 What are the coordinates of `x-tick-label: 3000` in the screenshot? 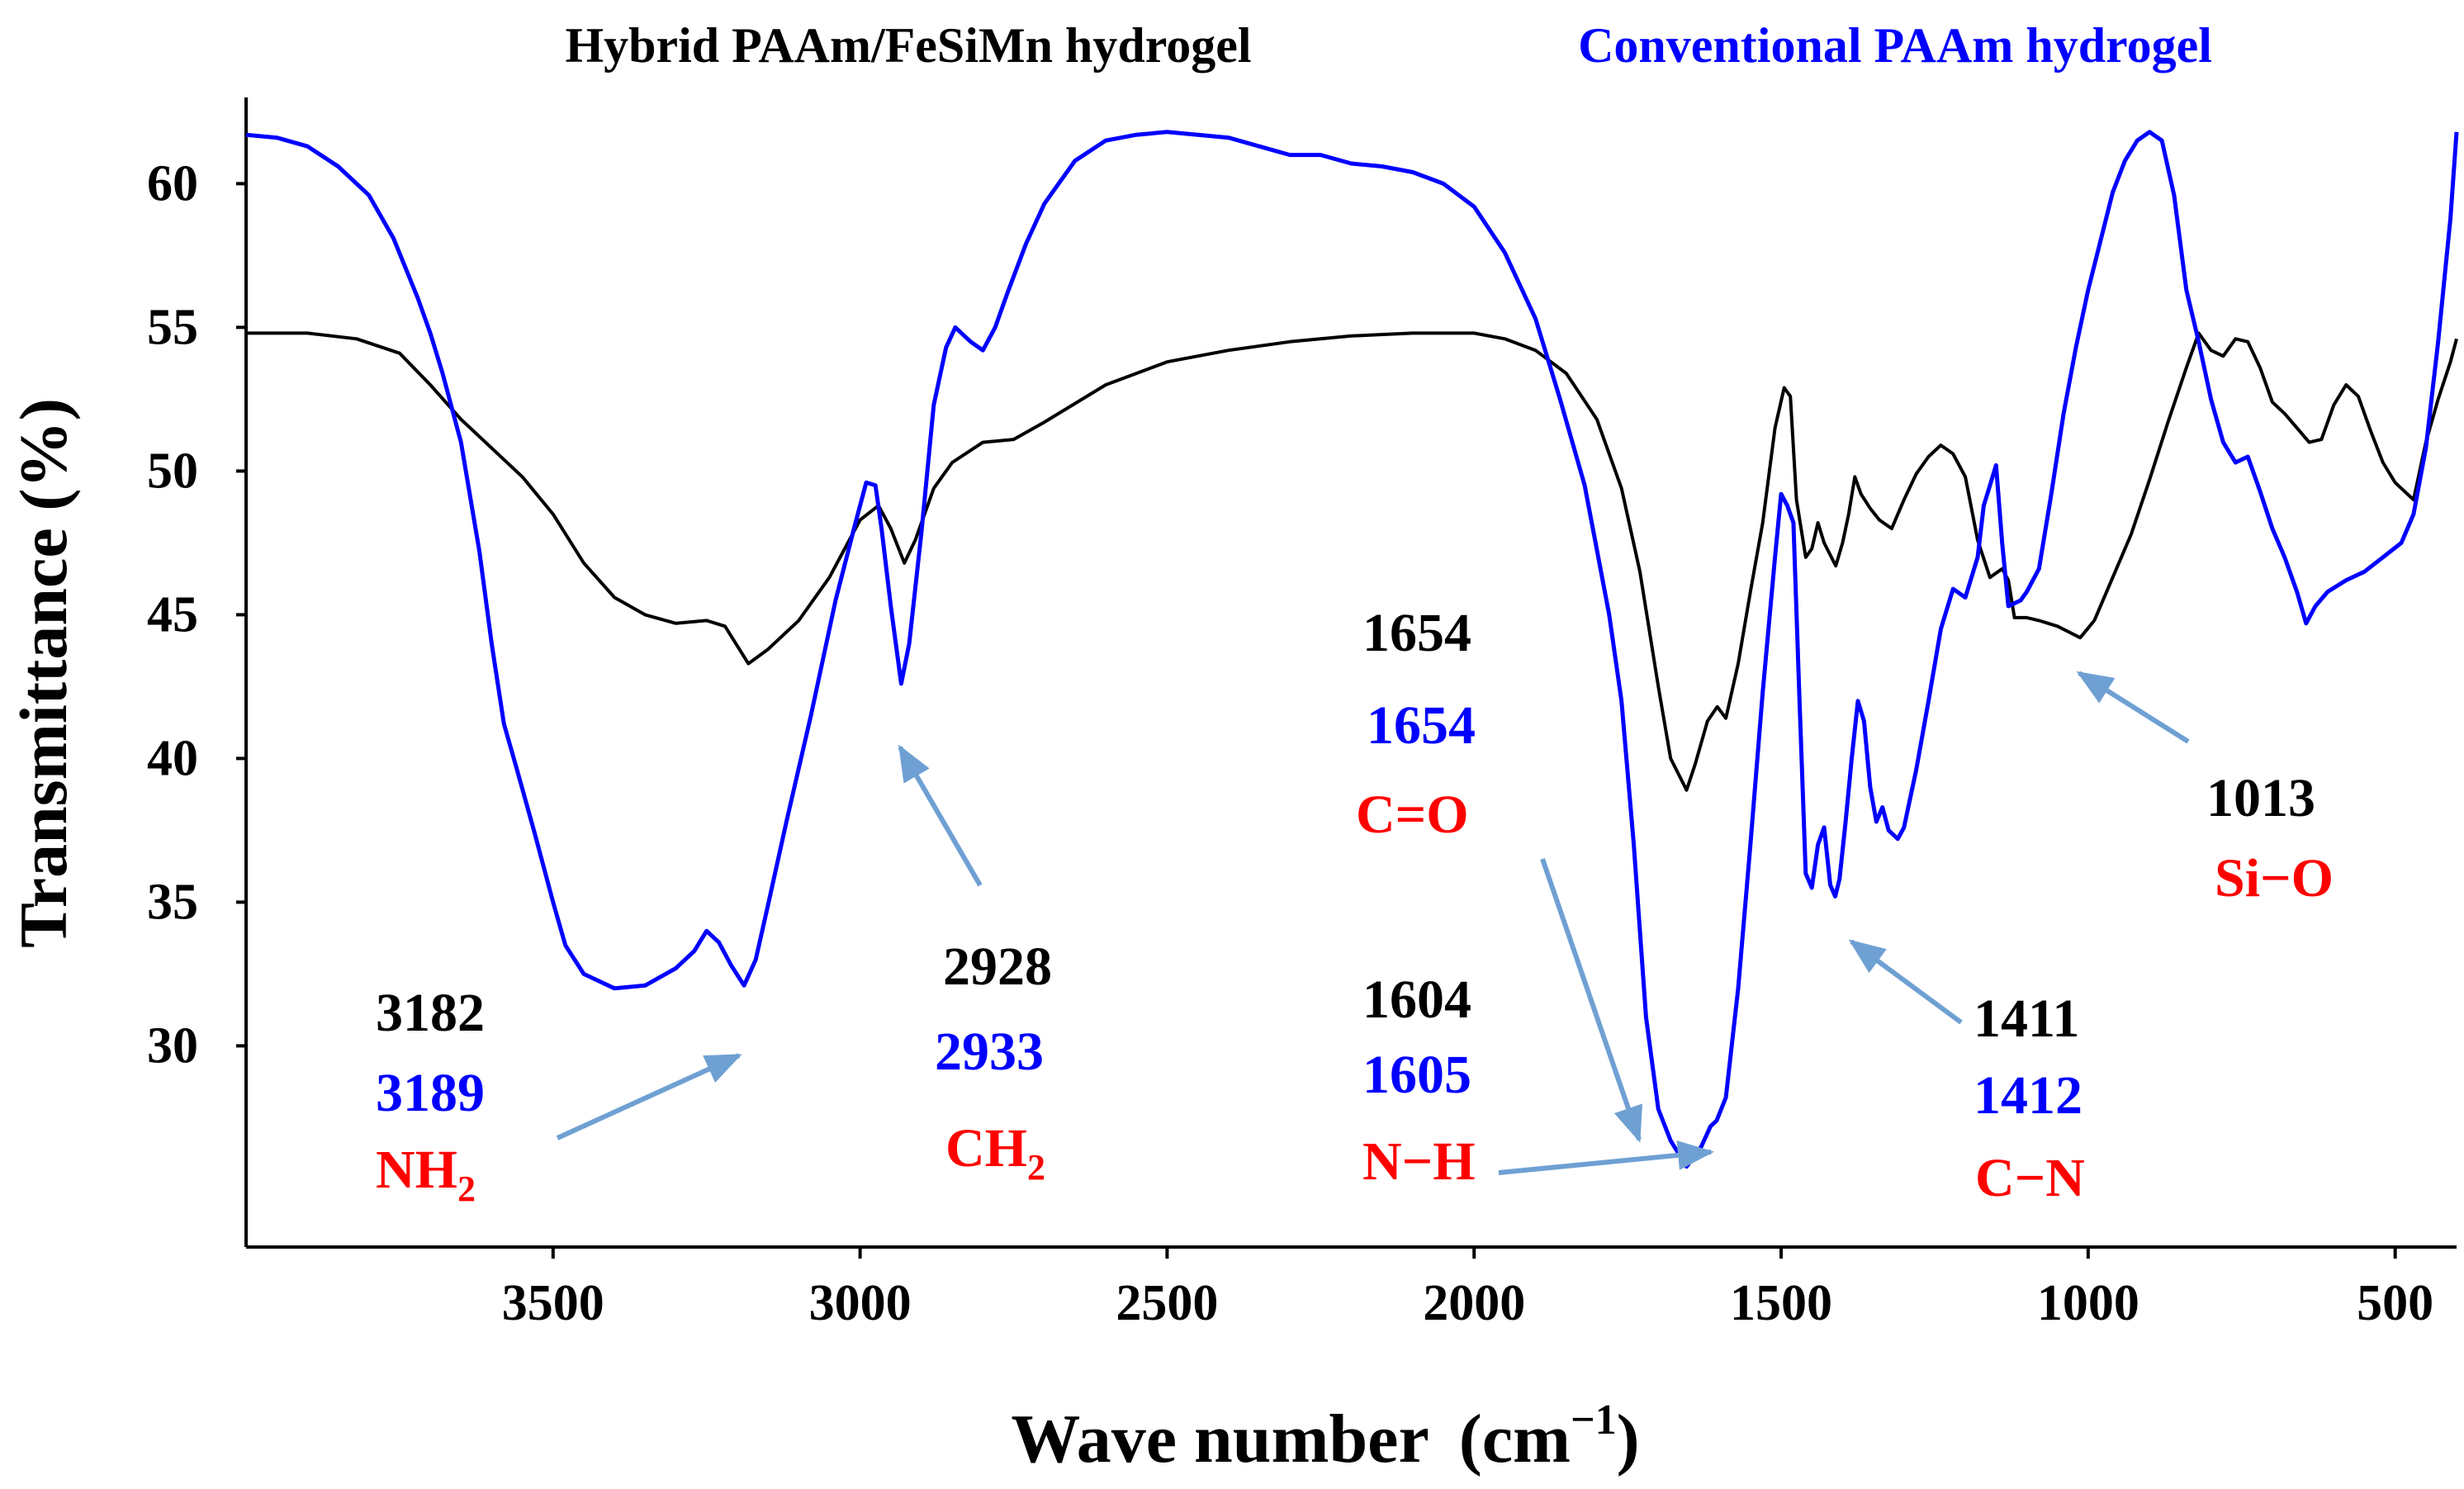 It's located at (861, 1303).